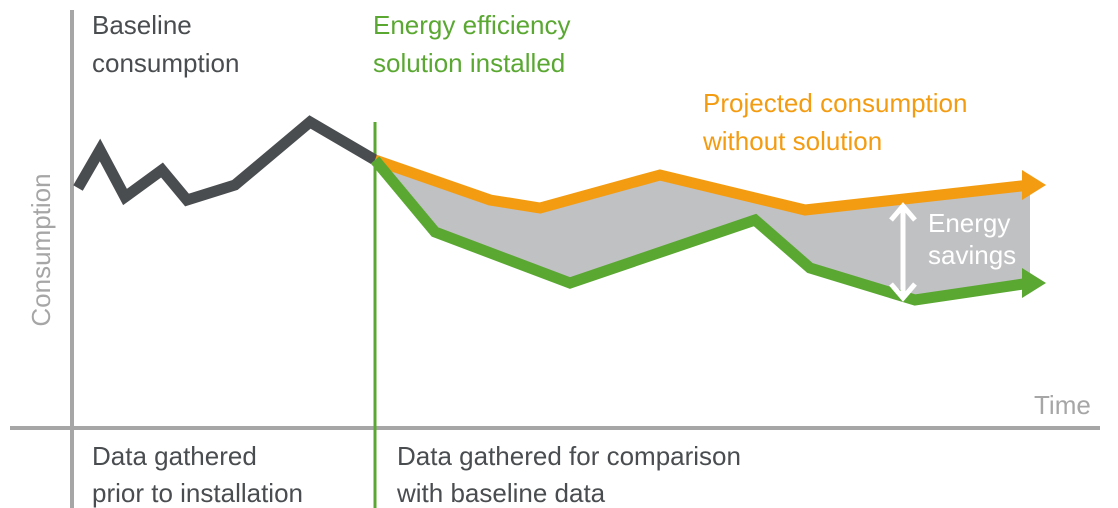  I want to click on y-axis-label: Consumption, so click(41, 249).